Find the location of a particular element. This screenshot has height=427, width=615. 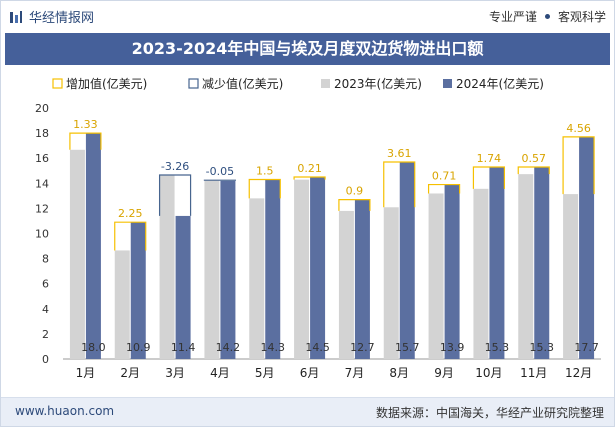

brand-name: 华经情报网 is located at coordinates (62, 18).